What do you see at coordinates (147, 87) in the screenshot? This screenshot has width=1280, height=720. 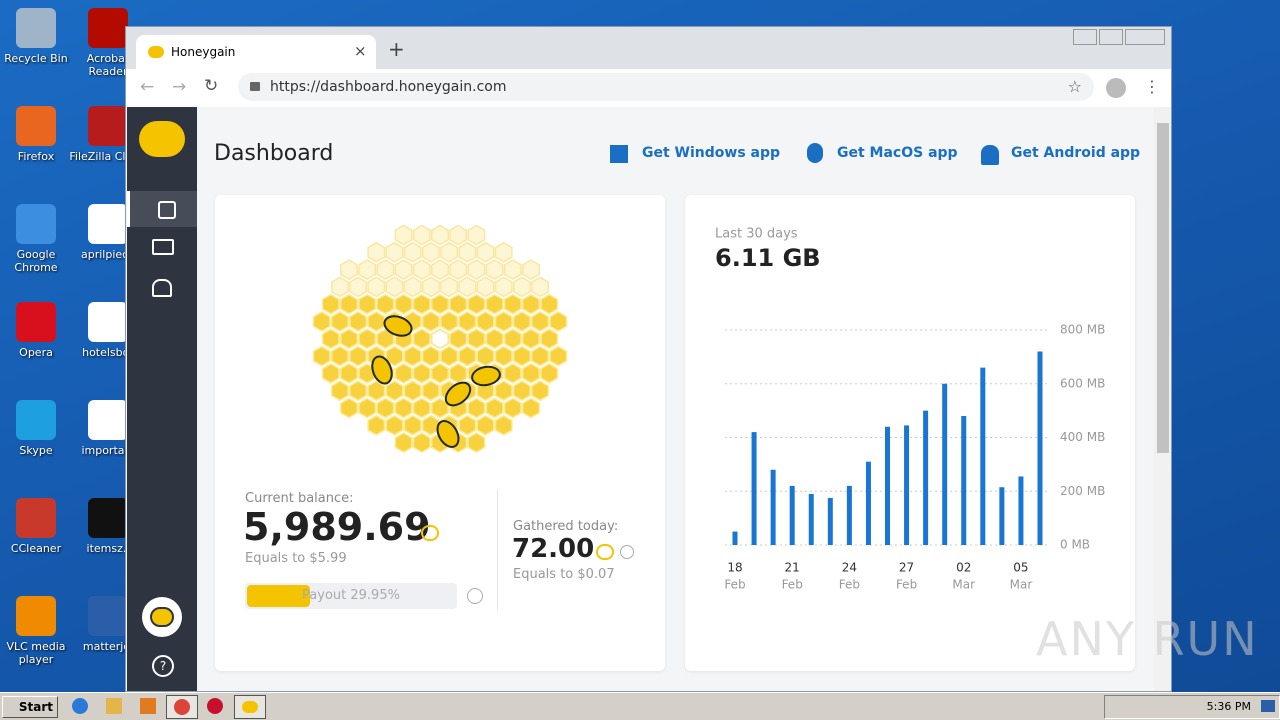 I see `back: ←` at bounding box center [147, 87].